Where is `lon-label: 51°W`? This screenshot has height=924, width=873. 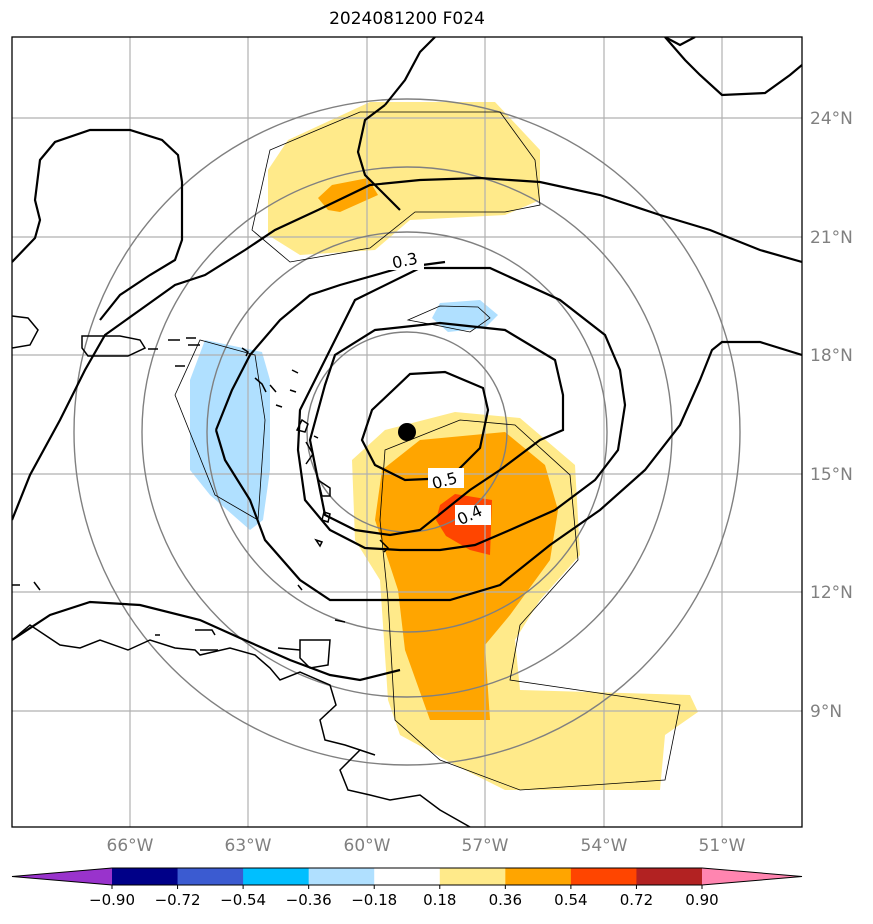 lon-label: 51°W is located at coordinates (722, 846).